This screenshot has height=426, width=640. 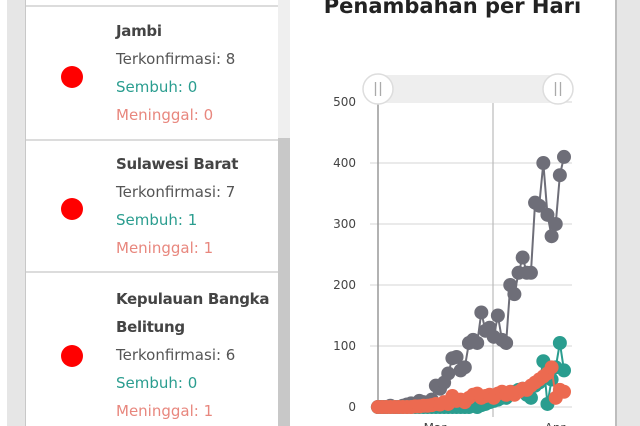 I want to click on confirmed-count: Terkonfirmasi: 6, so click(x=176, y=355).